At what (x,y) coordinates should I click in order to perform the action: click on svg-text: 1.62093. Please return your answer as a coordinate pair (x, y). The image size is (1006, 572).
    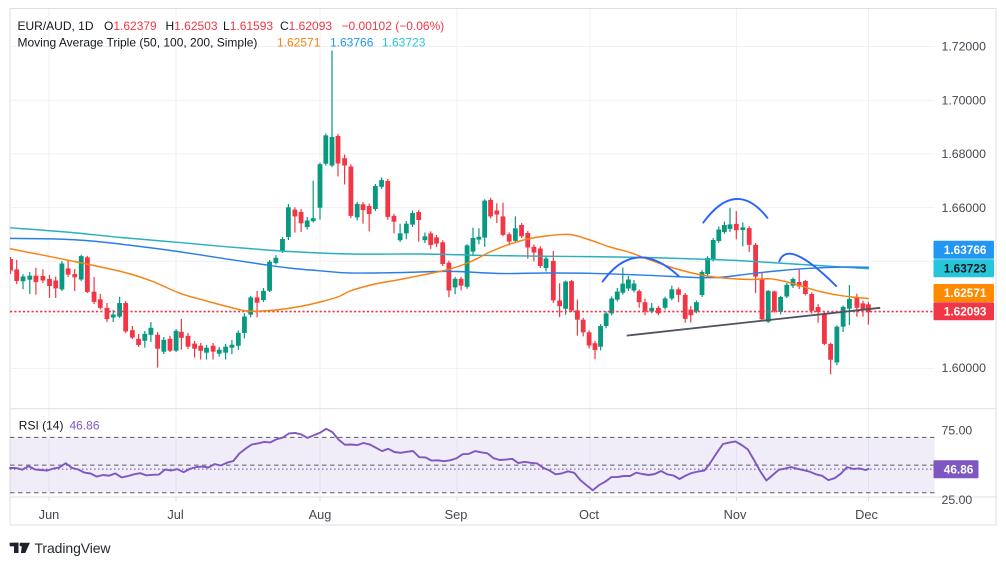
    Looking at the image, I should click on (965, 312).